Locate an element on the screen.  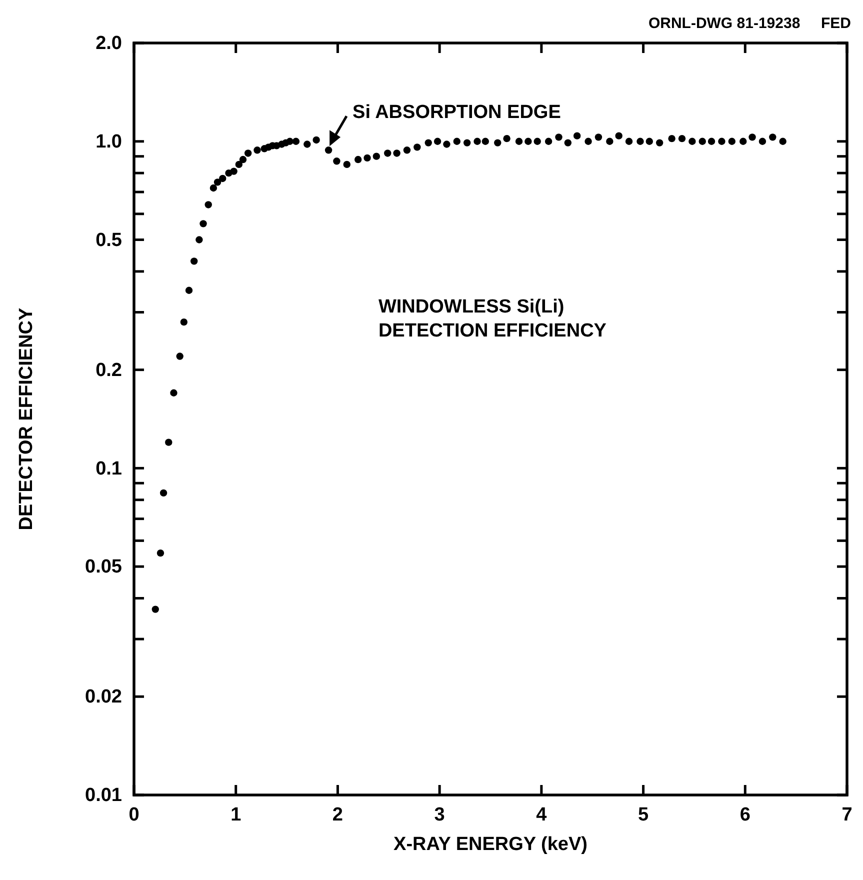
y-axis-title: DETECTOR EFFICIENCY is located at coordinates (26, 418).